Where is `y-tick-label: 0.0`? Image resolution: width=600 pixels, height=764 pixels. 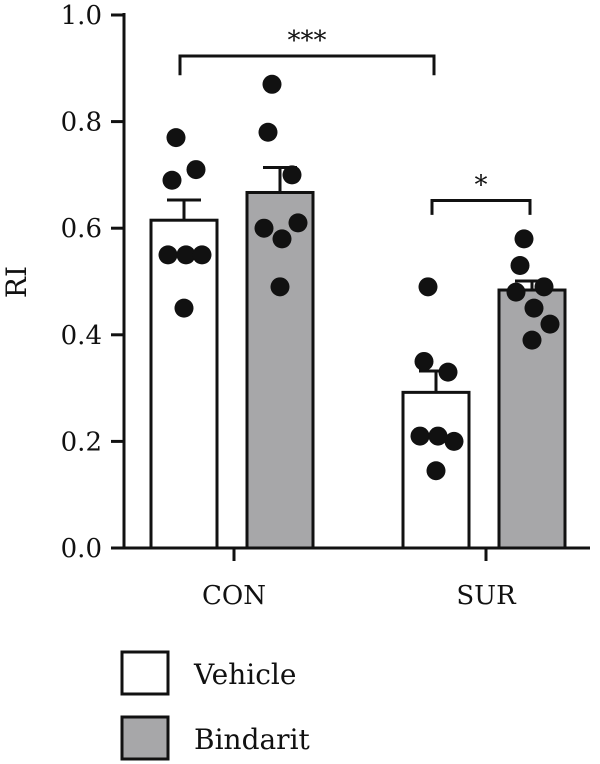 y-tick-label: 0.0 is located at coordinates (81, 549).